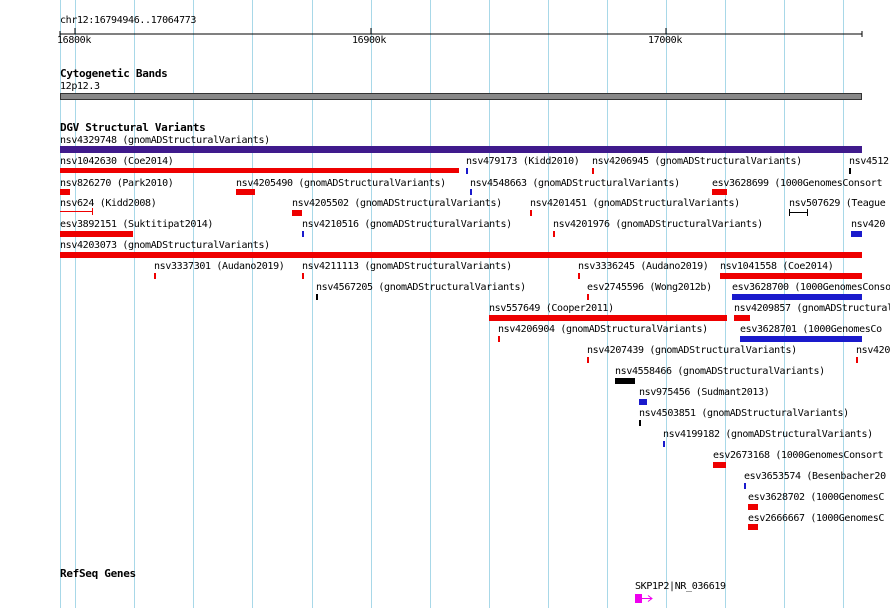  I want to click on variant-feature-esv2666667, so click(753, 527).